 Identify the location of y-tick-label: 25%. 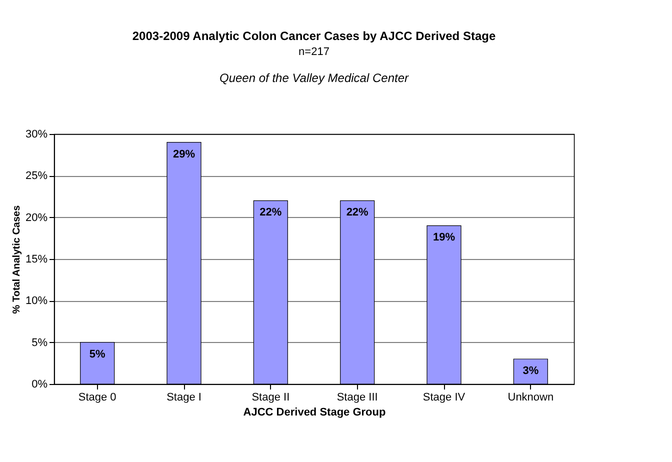
(36, 176).